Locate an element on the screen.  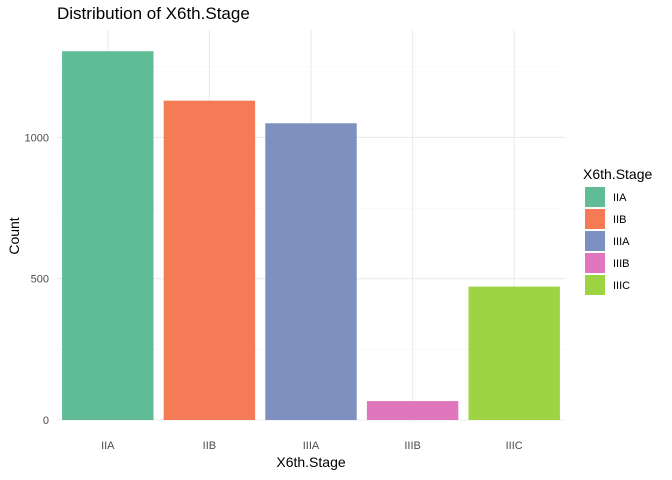
x-tick-labels: IIA IIB IIIA IIIB IIIC is located at coordinates (312, 446).